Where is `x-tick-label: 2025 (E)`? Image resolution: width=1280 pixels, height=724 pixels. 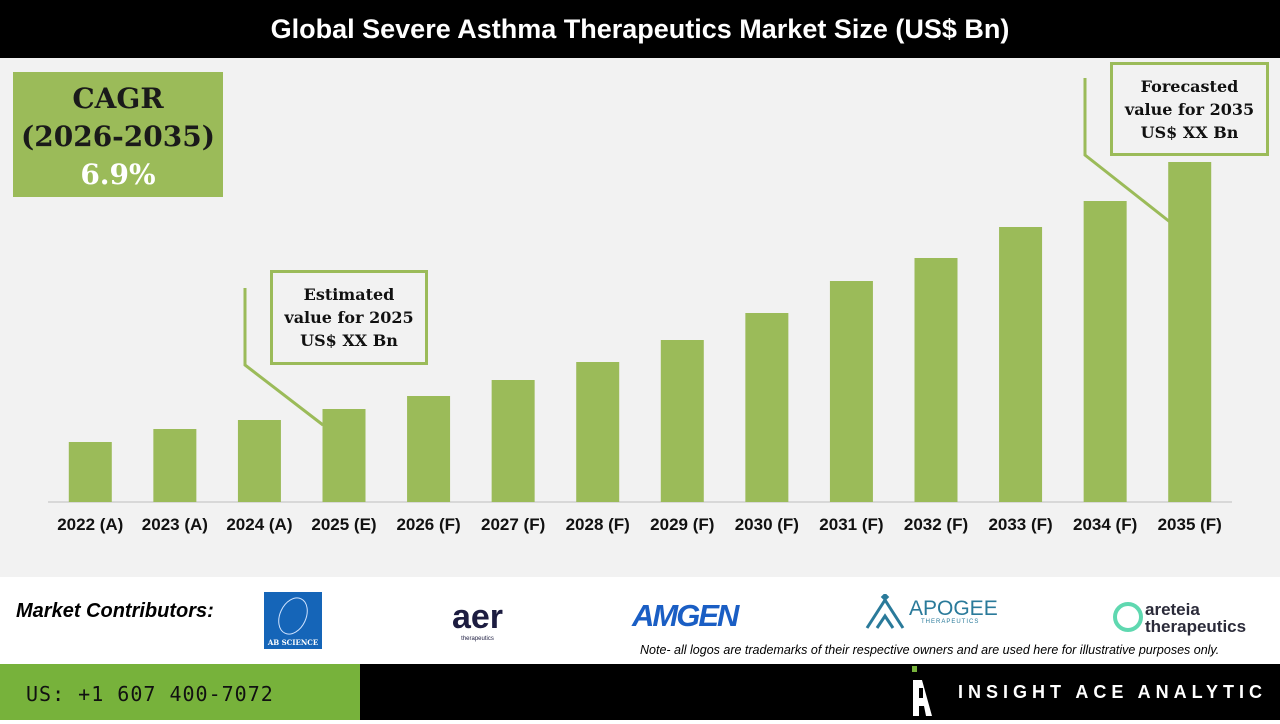 x-tick-label: 2025 (E) is located at coordinates (343, 524).